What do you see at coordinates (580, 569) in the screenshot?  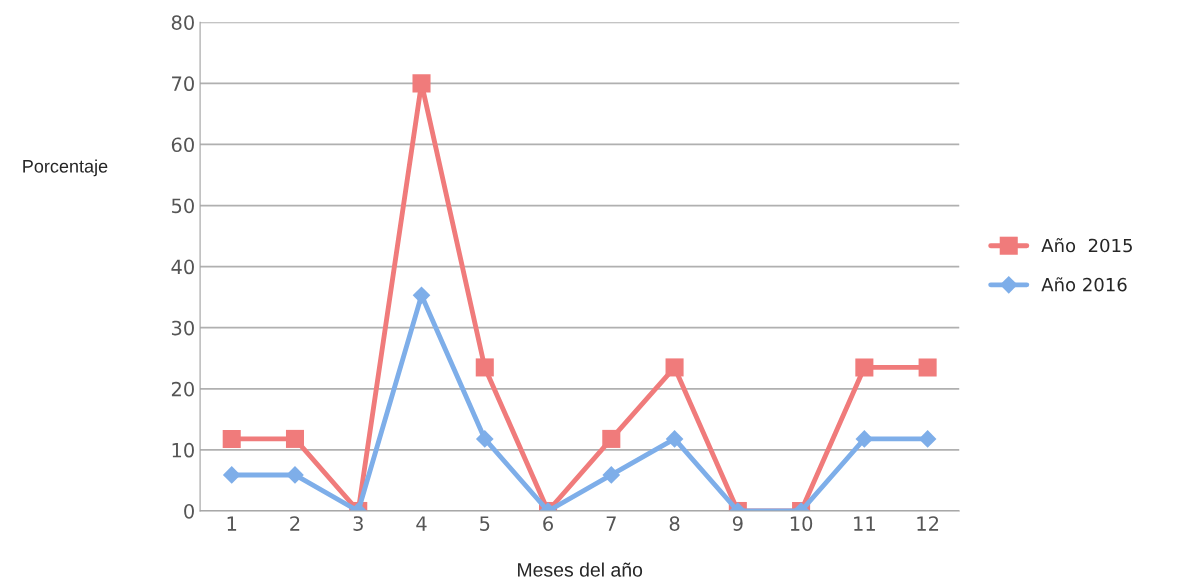 I see `x-axis-title: Meses del año` at bounding box center [580, 569].